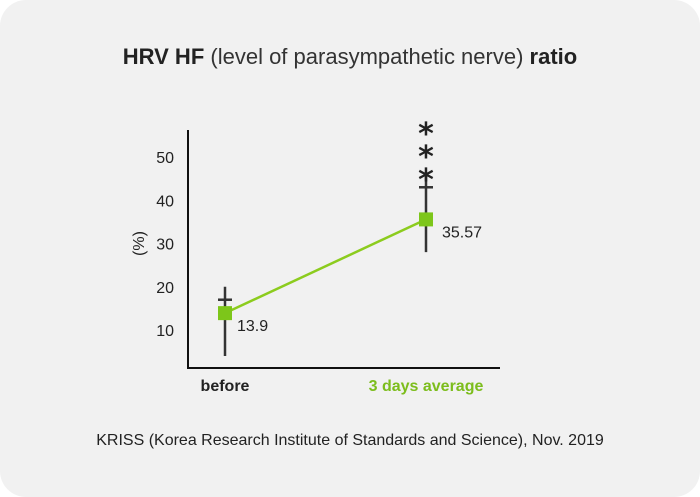  I want to click on x-category-label: before, so click(225, 386).